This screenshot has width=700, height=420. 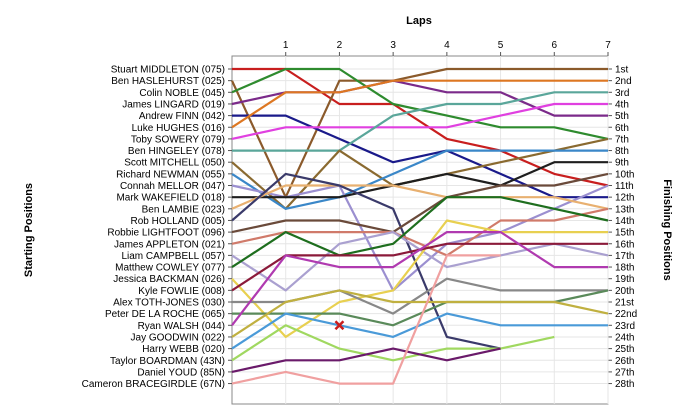 I want to click on finish-label: 28th, so click(x=624, y=384).